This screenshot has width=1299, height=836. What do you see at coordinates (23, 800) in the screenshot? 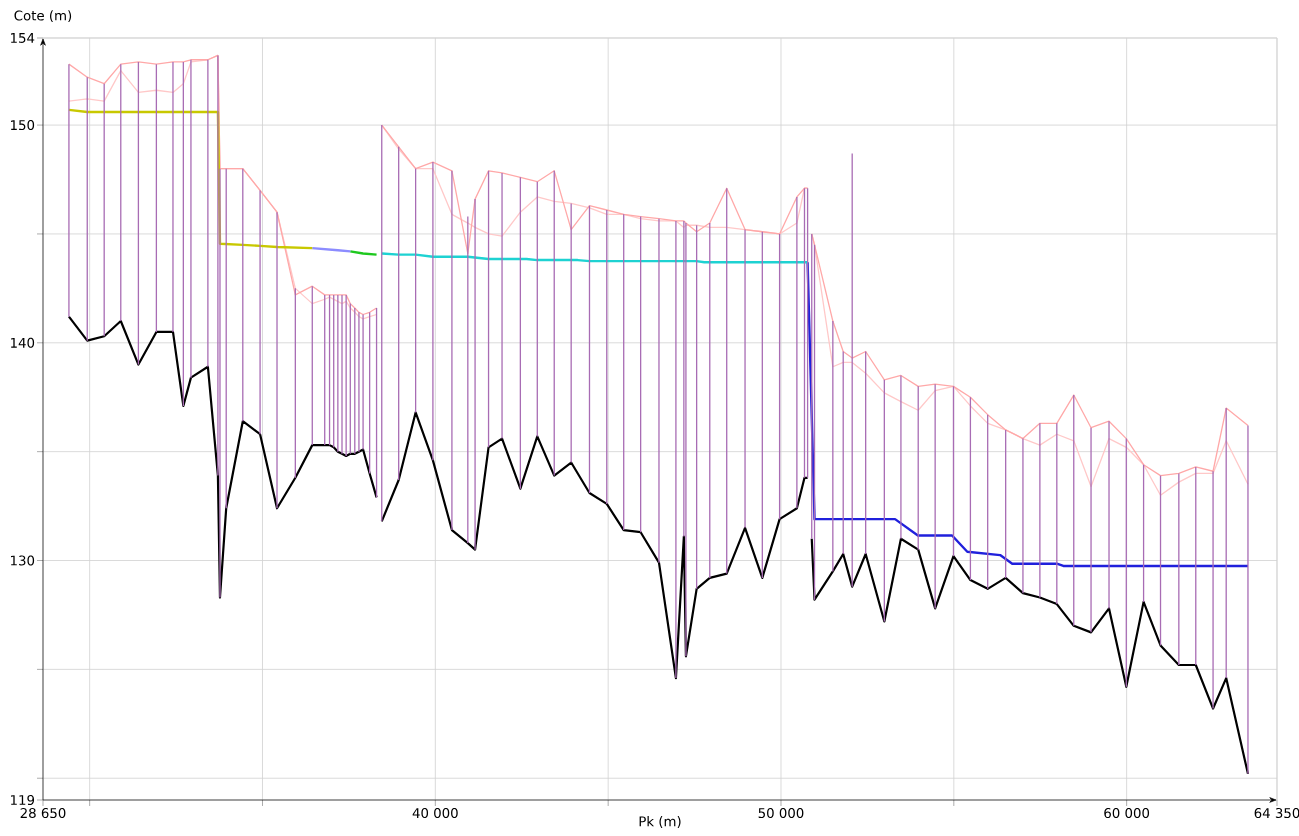
I see `y-tick-label: 119` at bounding box center [23, 800].